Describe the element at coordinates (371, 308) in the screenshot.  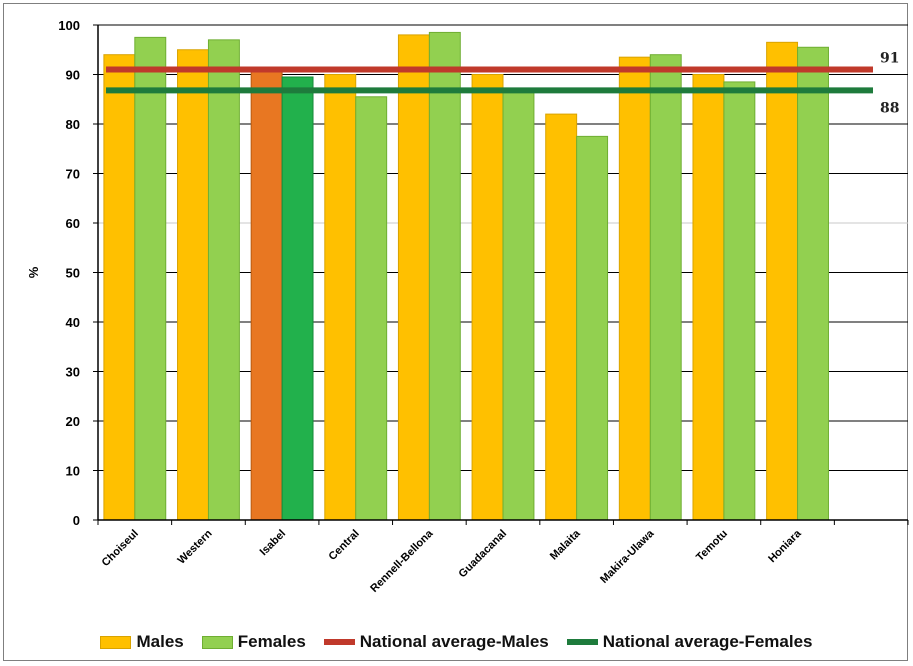
I see `bar-females-central` at that location.